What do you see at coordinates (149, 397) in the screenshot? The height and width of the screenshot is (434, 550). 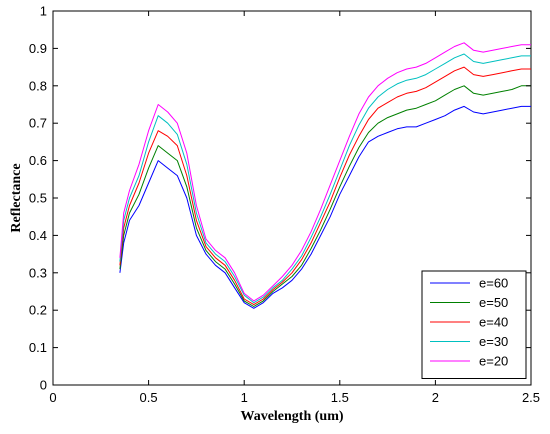 I see `x-tick-label: 0.5` at bounding box center [149, 397].